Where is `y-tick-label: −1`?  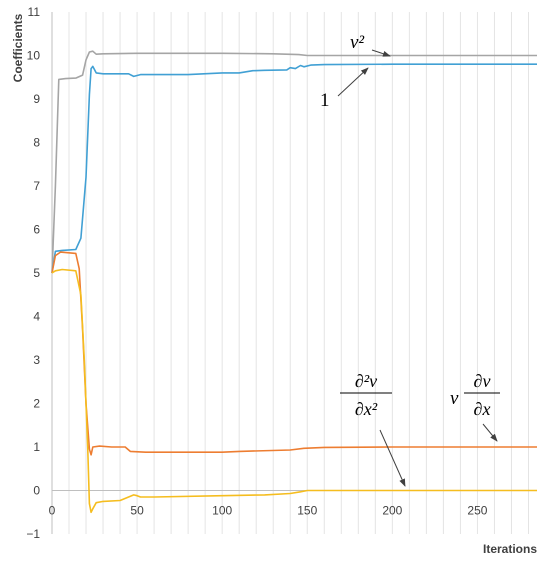
y-tick-label: −1 is located at coordinates (33, 534).